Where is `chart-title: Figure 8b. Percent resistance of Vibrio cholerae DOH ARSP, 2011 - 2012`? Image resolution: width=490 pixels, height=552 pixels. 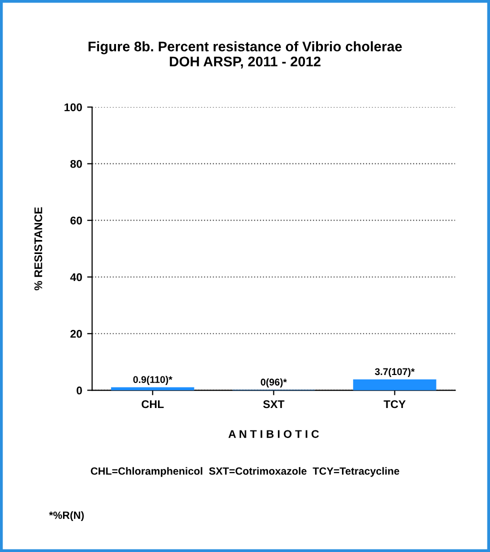
chart-title: Figure 8b. Percent resistance of Vibrio cholerae DOH ARSP, 2011 - 2012 is located at coordinates (245, 54).